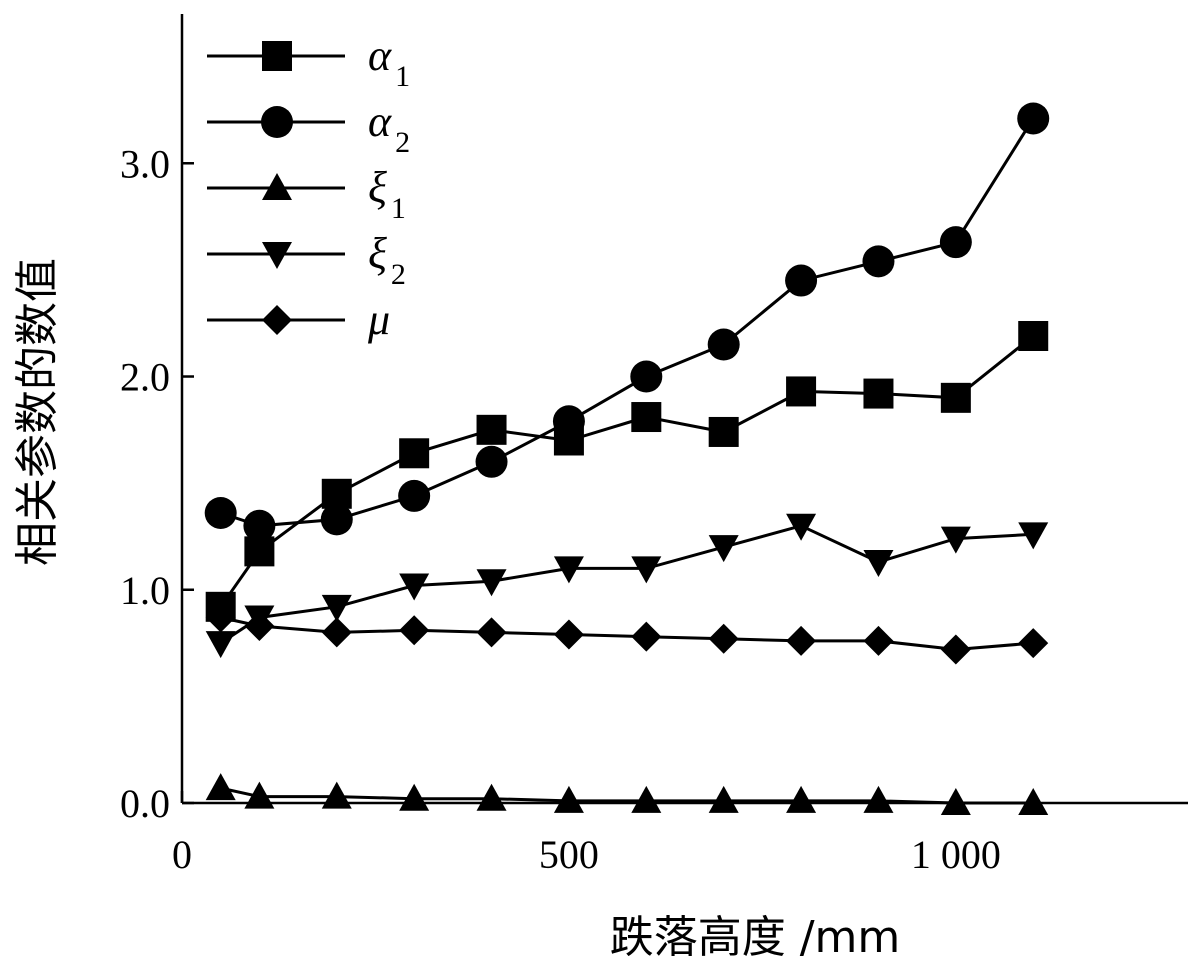  I want to click on y-ticks: 0.0 1.0 2.0 3.0, so click(157, 483).